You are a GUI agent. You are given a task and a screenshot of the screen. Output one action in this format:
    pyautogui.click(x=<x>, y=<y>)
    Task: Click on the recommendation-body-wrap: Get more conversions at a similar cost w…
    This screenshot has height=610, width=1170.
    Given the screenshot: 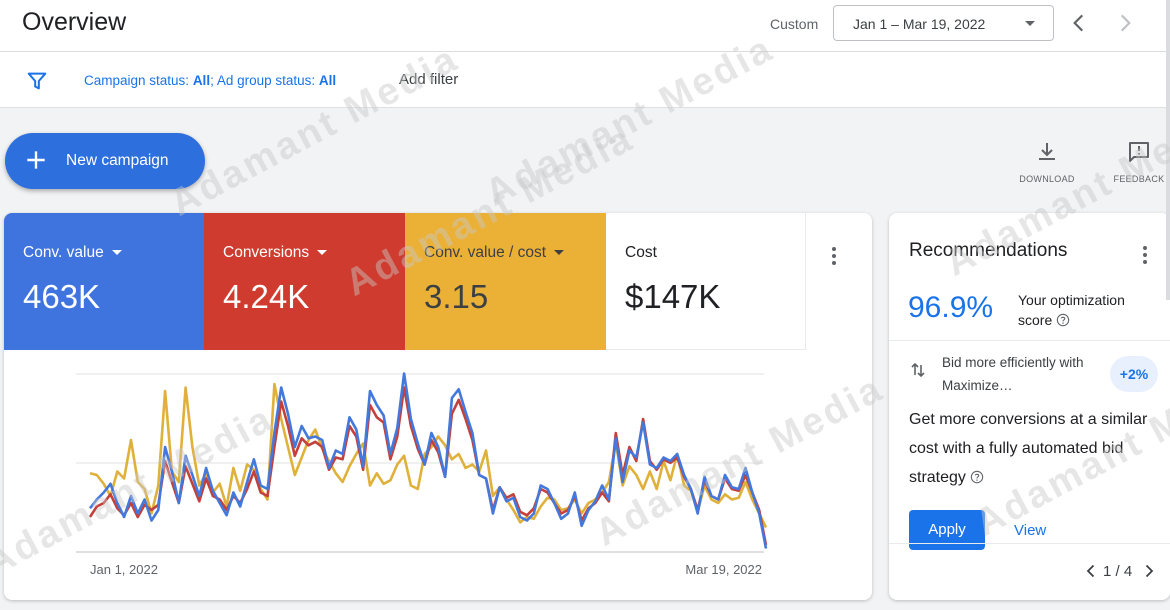 What is the action you would take?
    pyautogui.click(x=1029, y=448)
    